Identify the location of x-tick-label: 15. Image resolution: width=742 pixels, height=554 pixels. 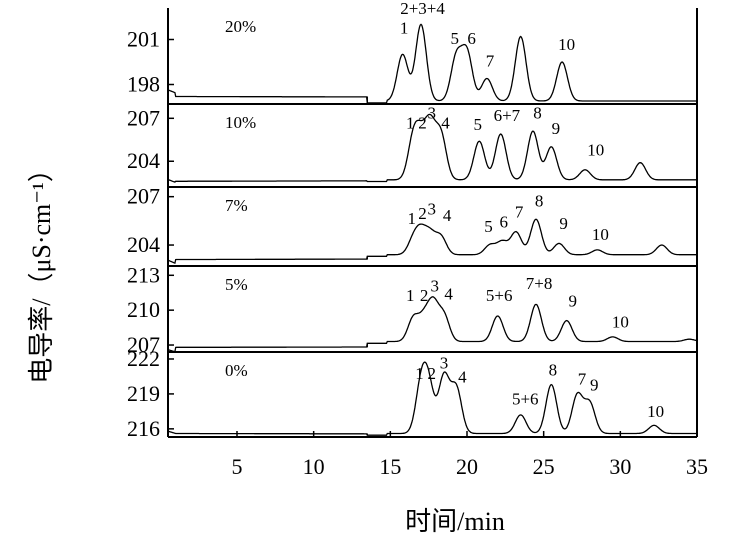
(390, 466).